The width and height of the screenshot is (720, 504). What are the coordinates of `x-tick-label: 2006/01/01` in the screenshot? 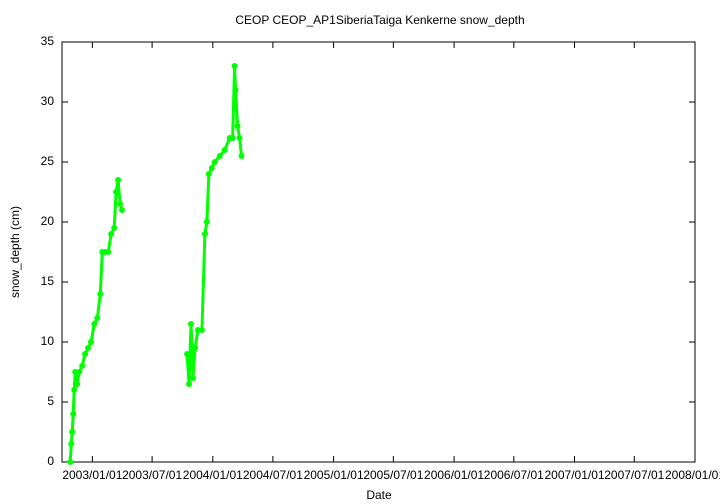 It's located at (454, 475).